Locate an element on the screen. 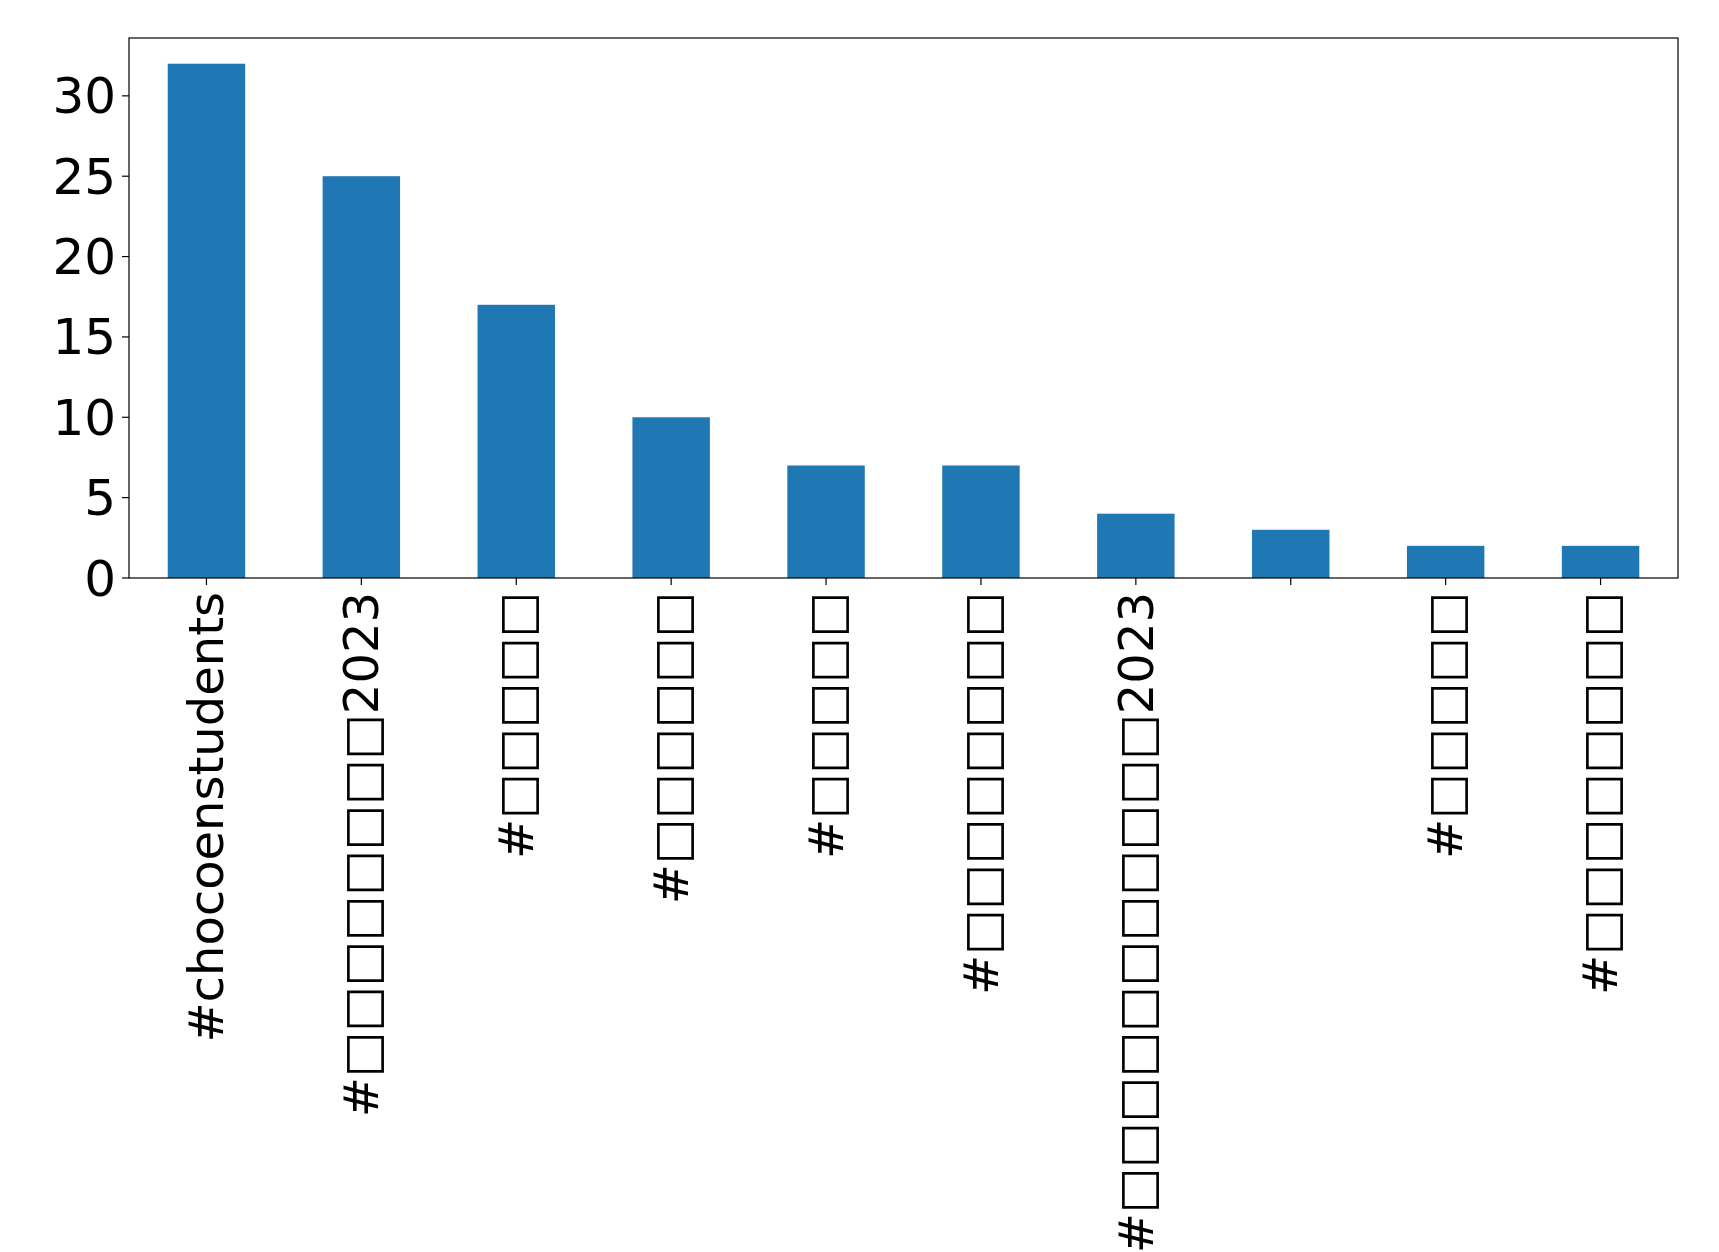  x-tick-label: #chocoenstudents is located at coordinates (206, 817).